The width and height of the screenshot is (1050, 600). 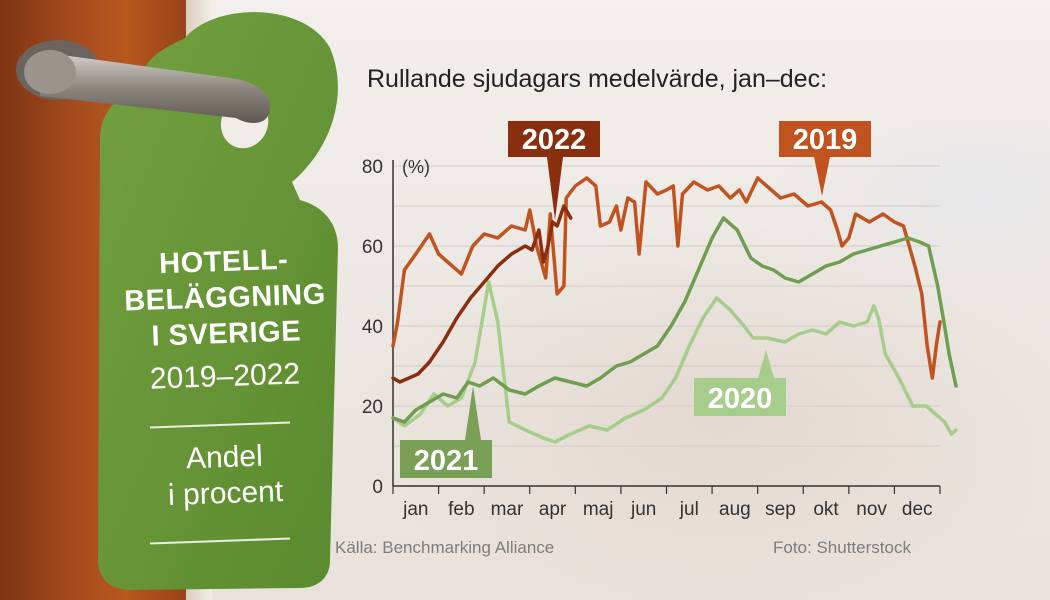 I want to click on series-label-2022: 2022, so click(x=554, y=140).